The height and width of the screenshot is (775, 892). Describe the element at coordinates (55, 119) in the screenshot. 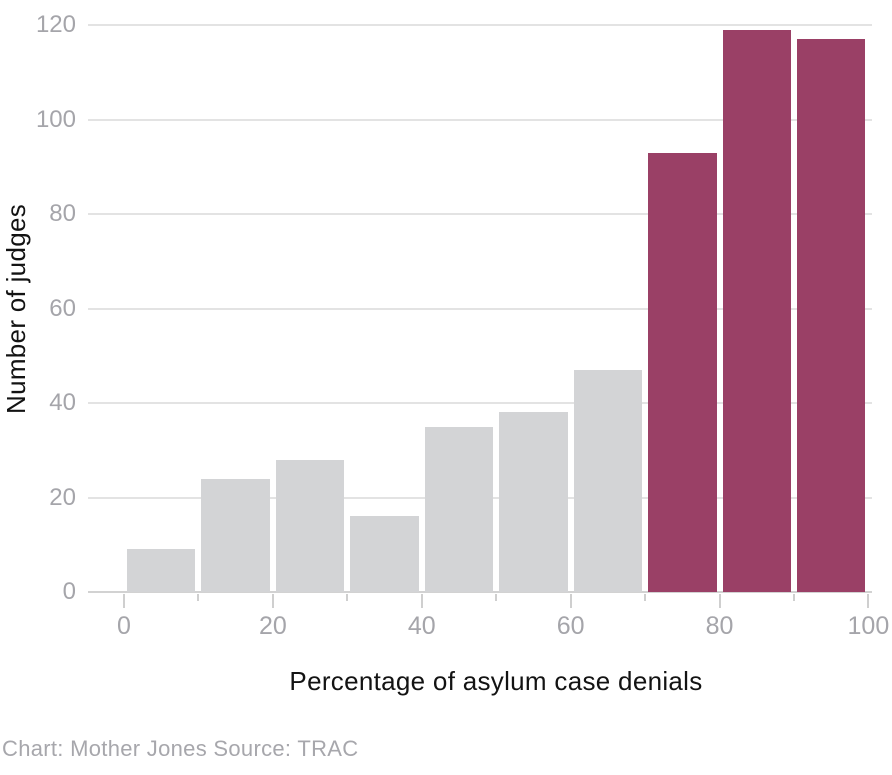

I see `y-tick-label: 100` at that location.